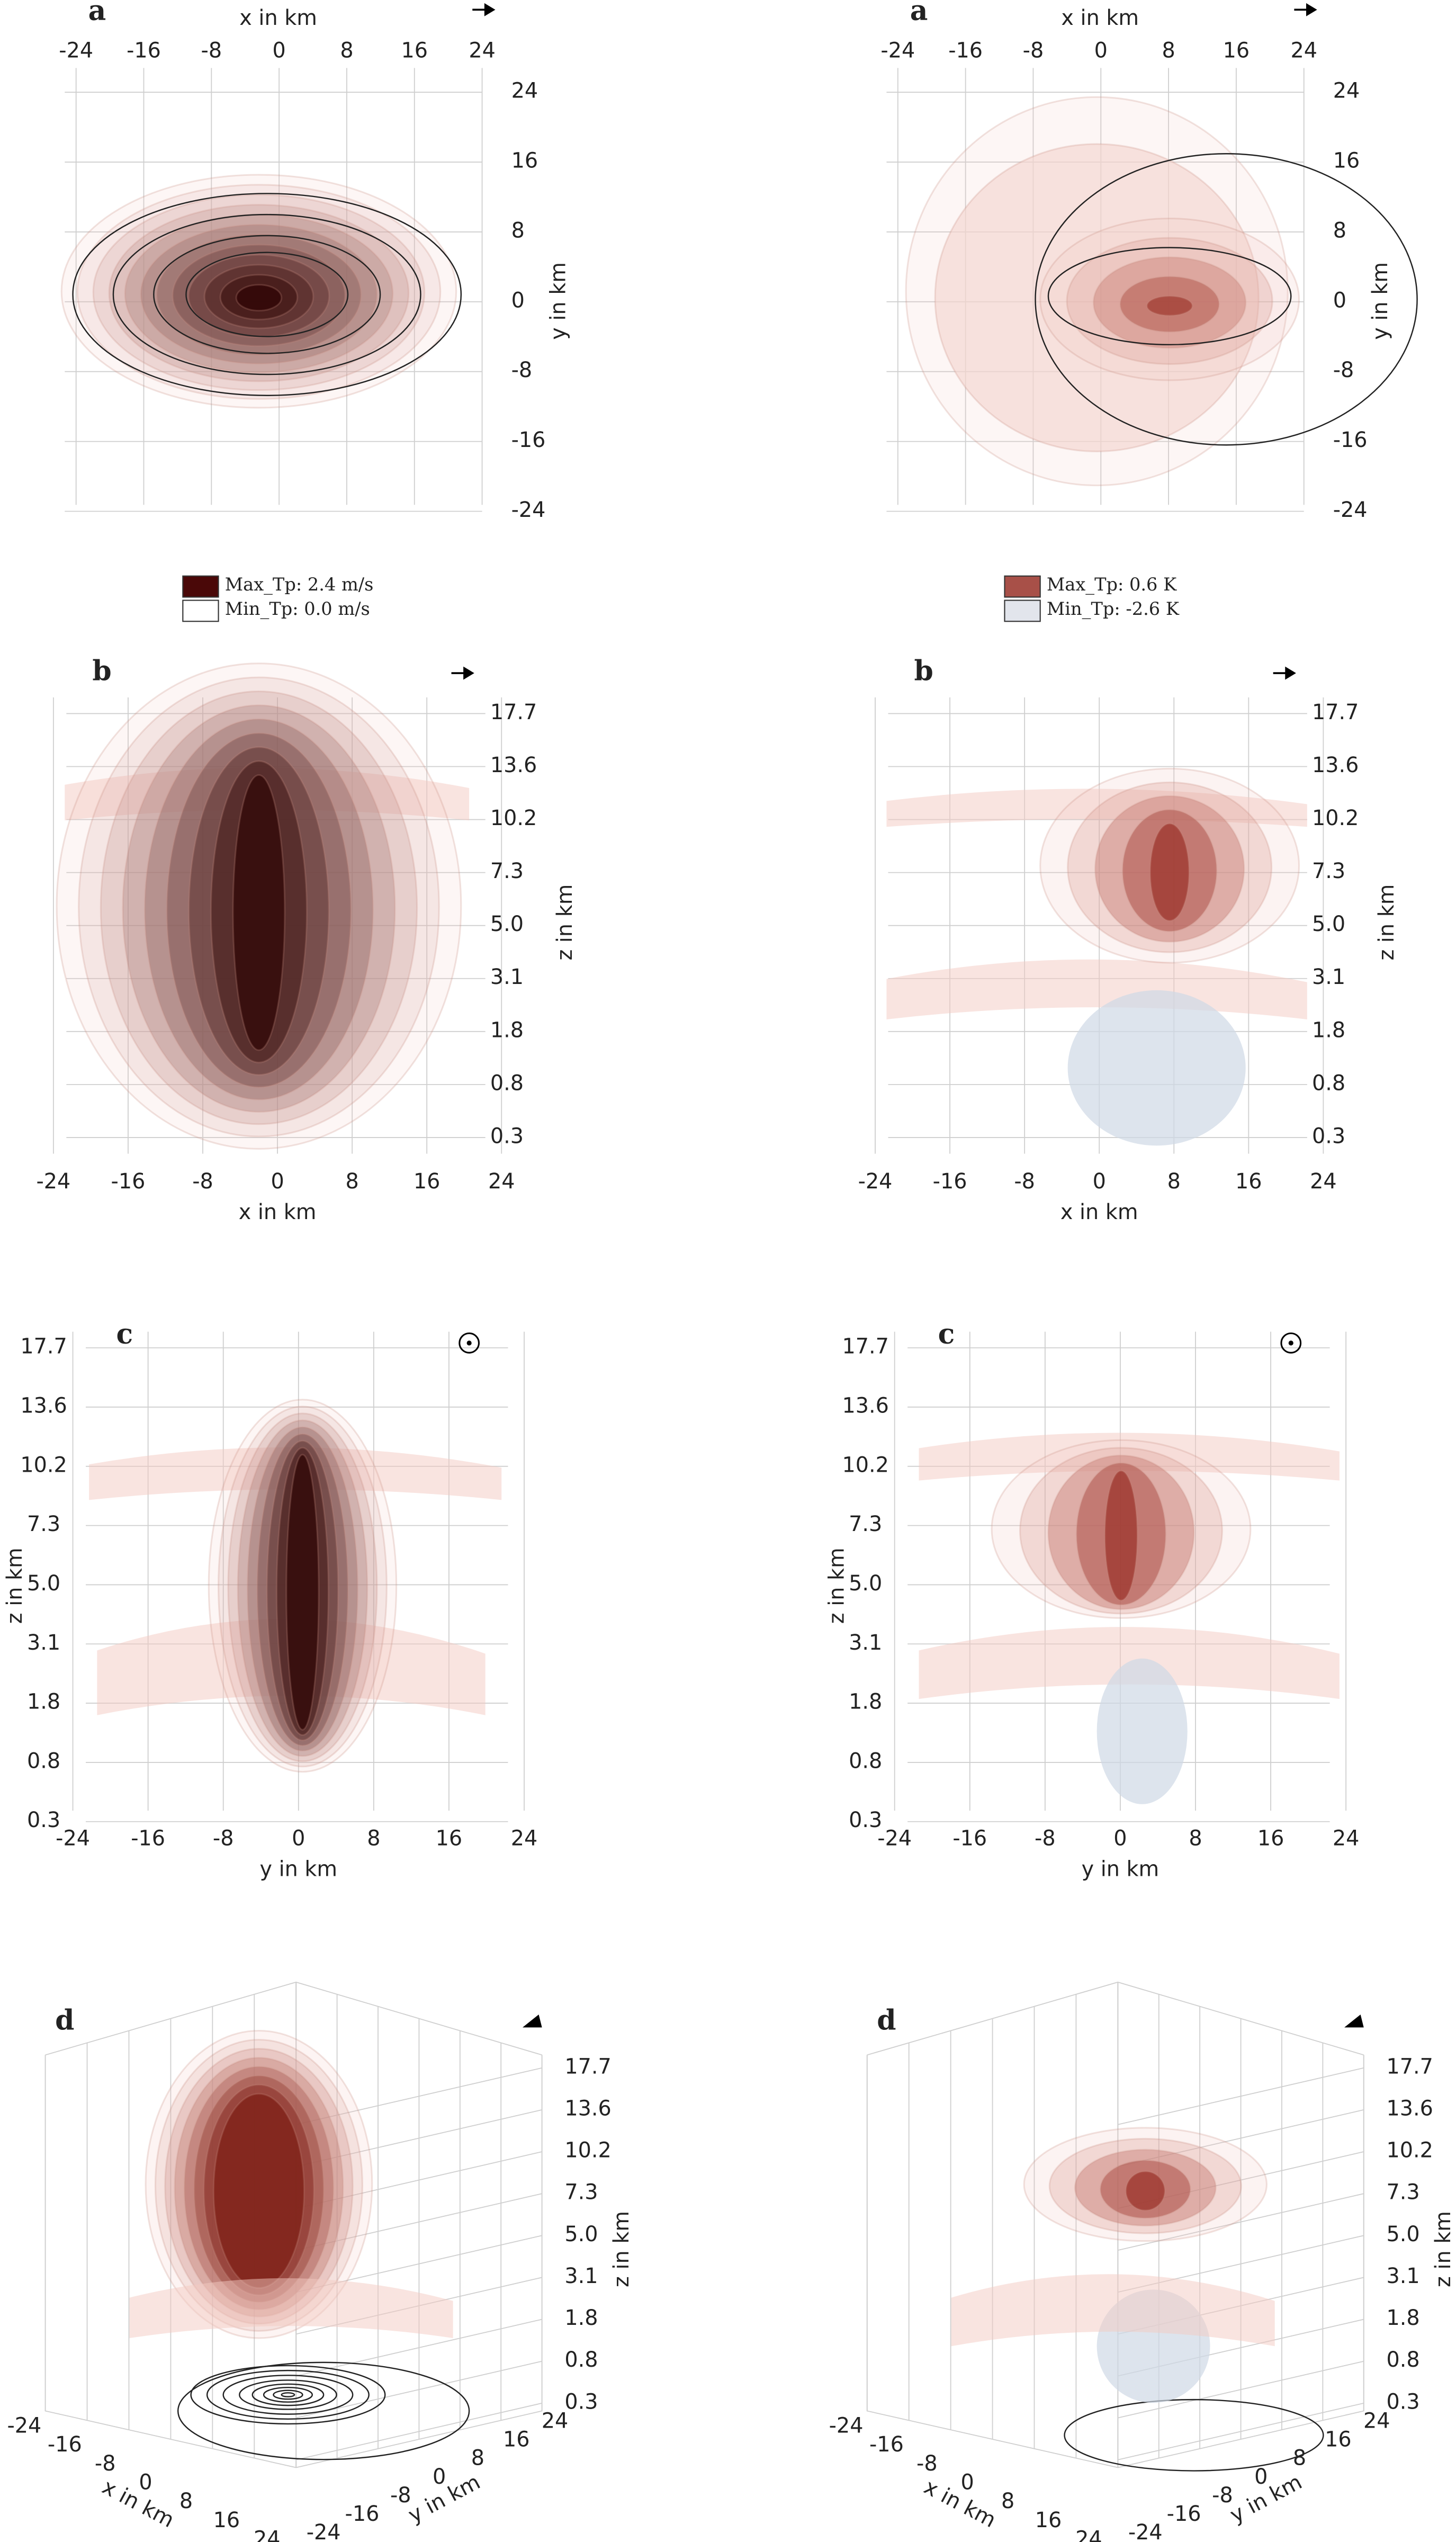  Describe the element at coordinates (507, 1083) in the screenshot. I see `z-tick-label: 0.8` at that location.